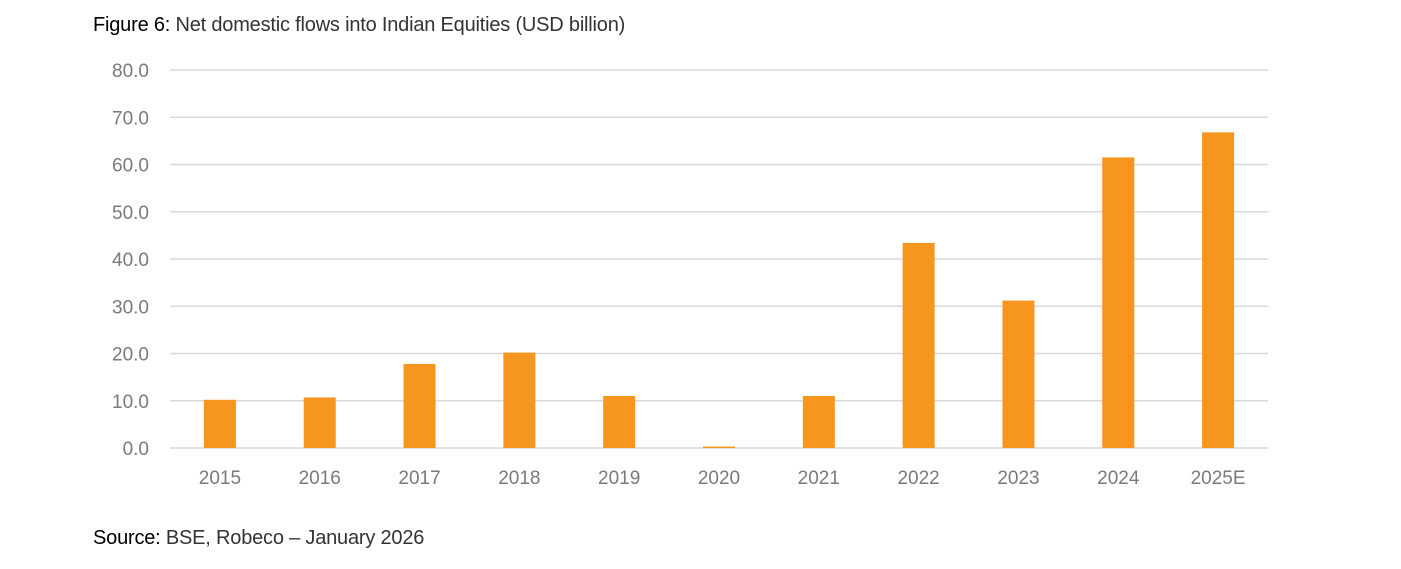 This screenshot has height=569, width=1401. Describe the element at coordinates (130, 355) in the screenshot. I see `y-tick-label: 20.0` at that location.